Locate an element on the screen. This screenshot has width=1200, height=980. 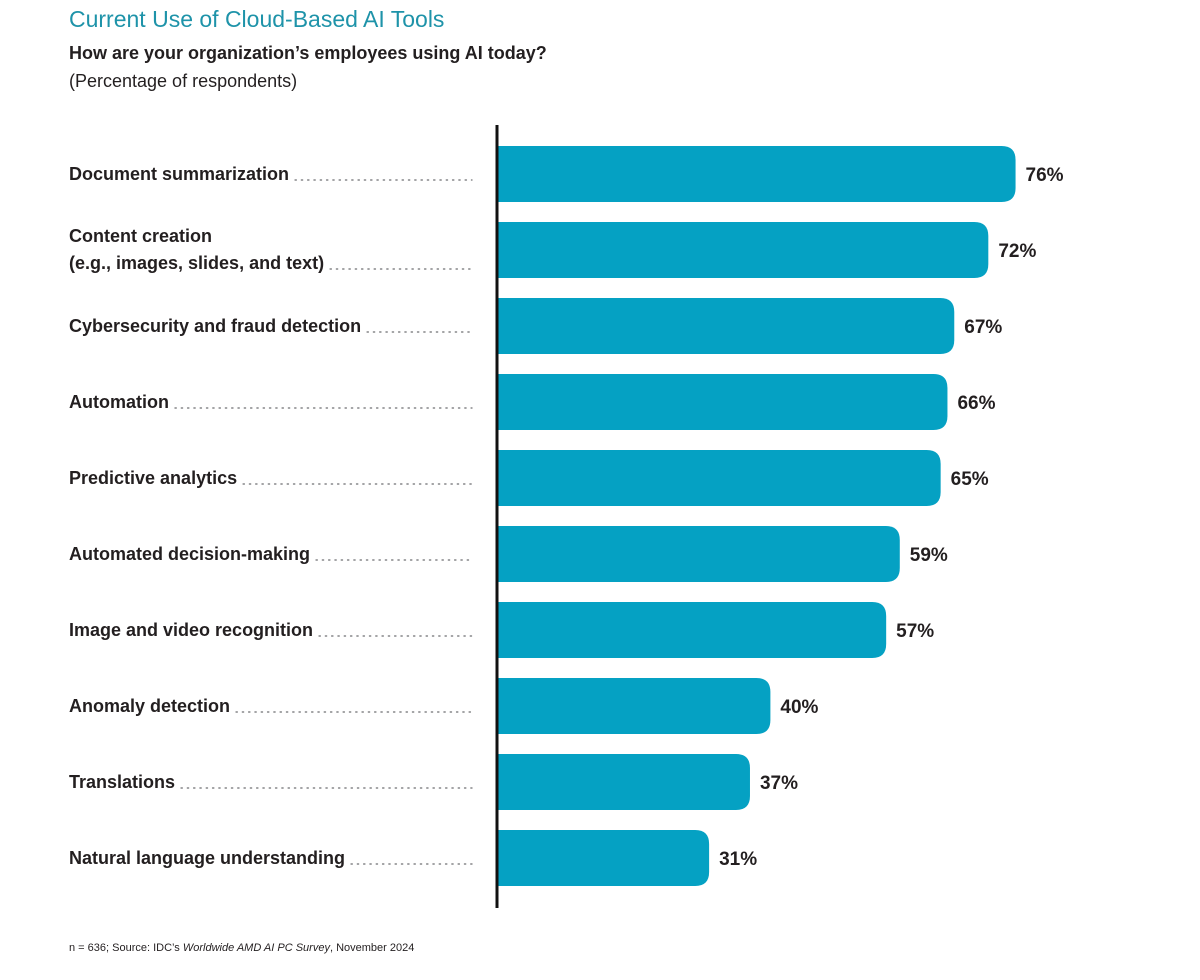
value-label: 31% is located at coordinates (738, 859).